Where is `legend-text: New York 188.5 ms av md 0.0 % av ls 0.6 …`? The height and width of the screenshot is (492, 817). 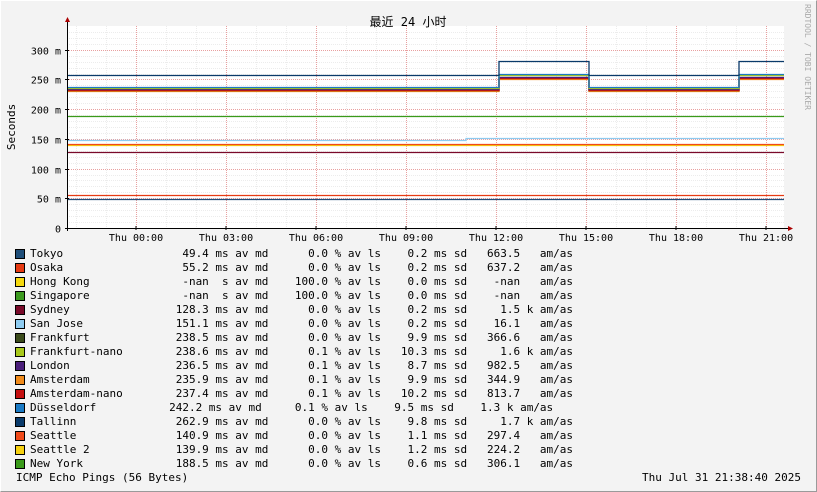
legend-text: New York 188.5 ms av md 0.0 % av ls 0.6 … is located at coordinates (302, 463).